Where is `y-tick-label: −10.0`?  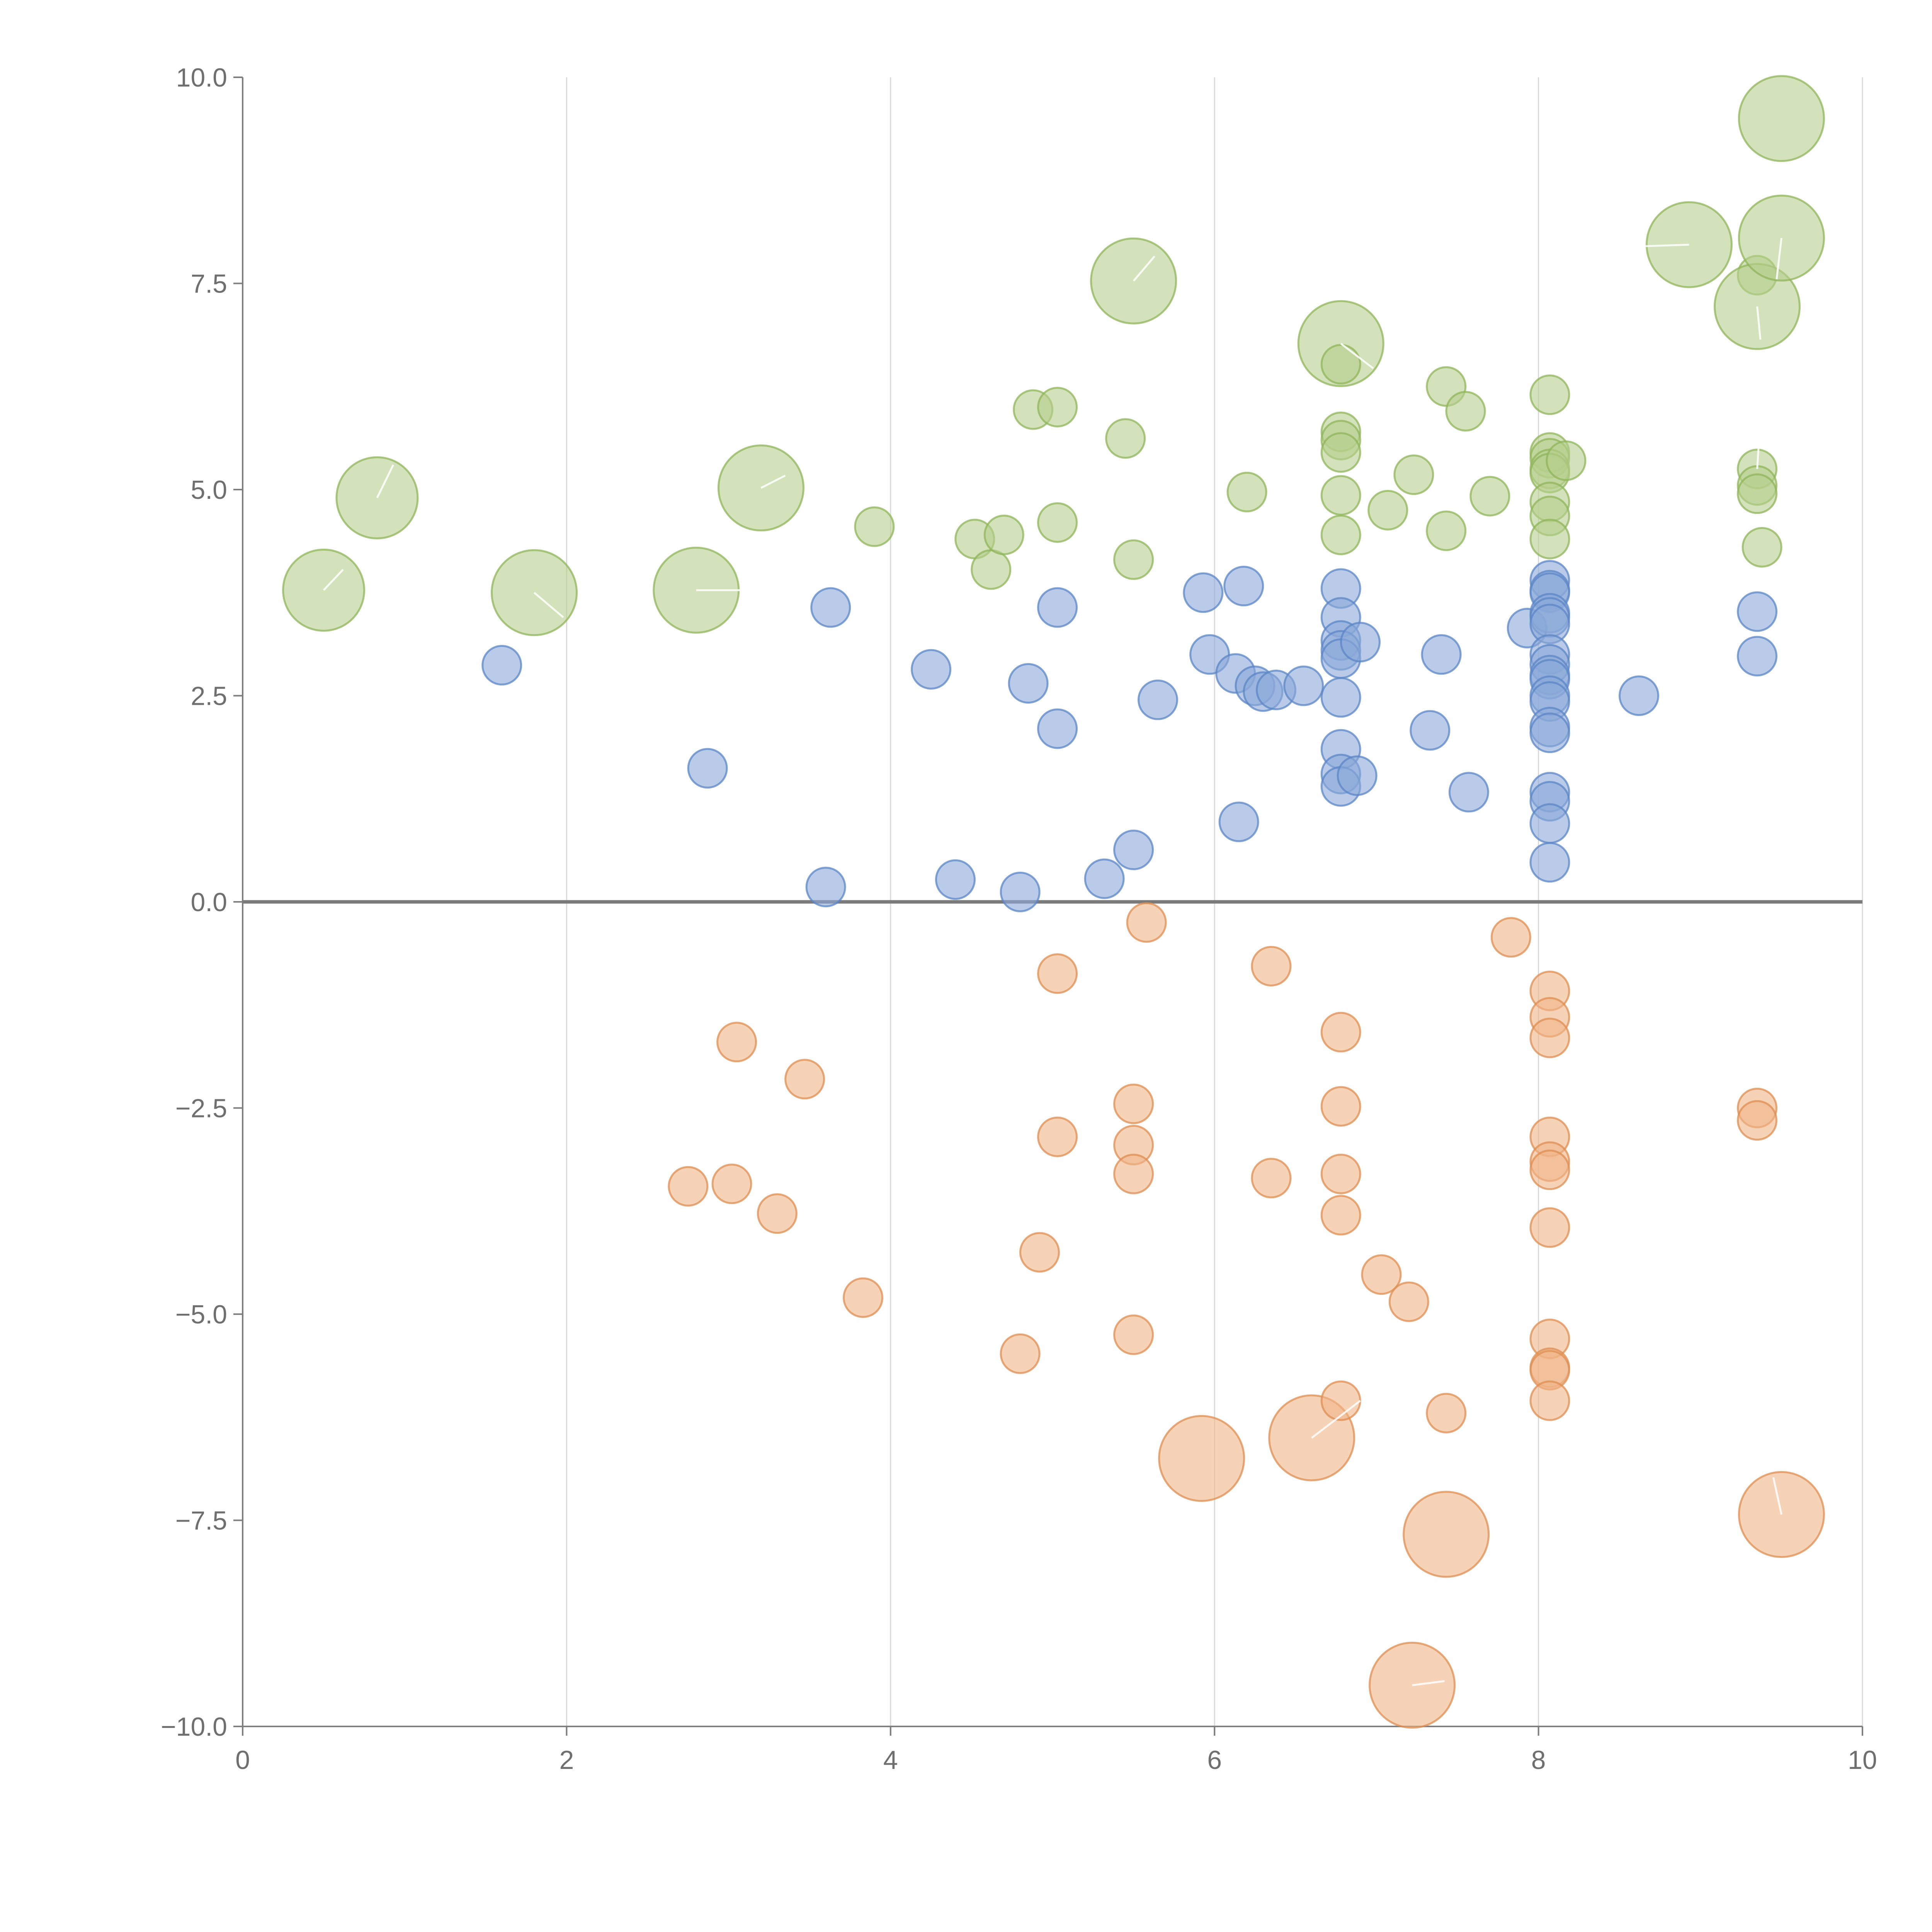
y-tick-label: −10.0 is located at coordinates (194, 1727).